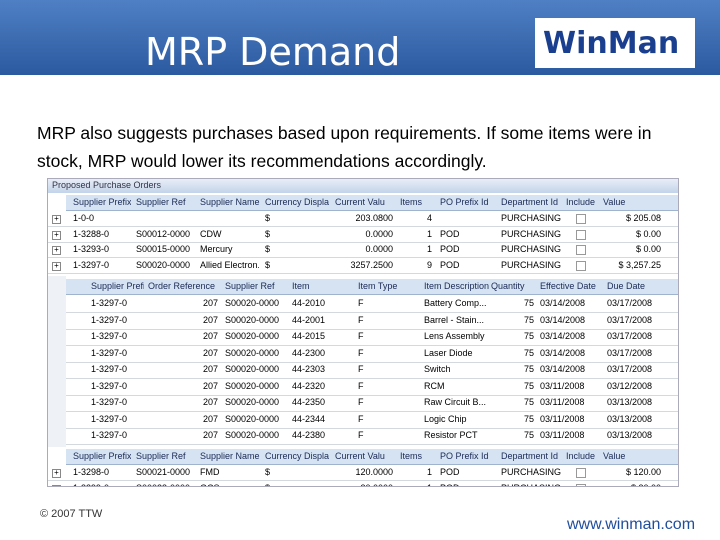 The width and height of the screenshot is (720, 540). What do you see at coordinates (309, 435) in the screenshot?
I see `cell: 44-2380` at bounding box center [309, 435].